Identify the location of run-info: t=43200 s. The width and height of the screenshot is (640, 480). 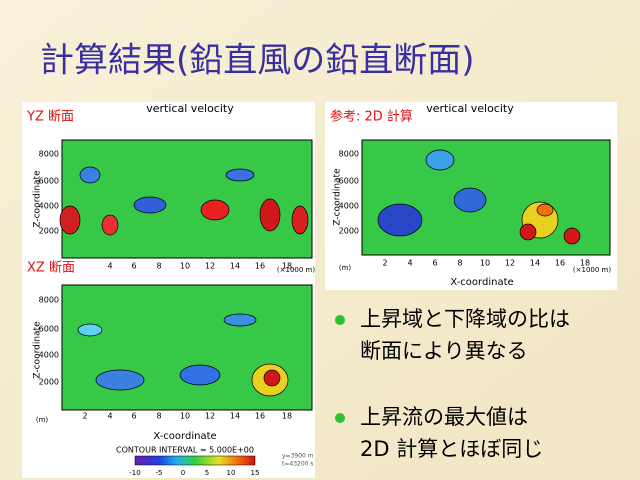
(298, 464).